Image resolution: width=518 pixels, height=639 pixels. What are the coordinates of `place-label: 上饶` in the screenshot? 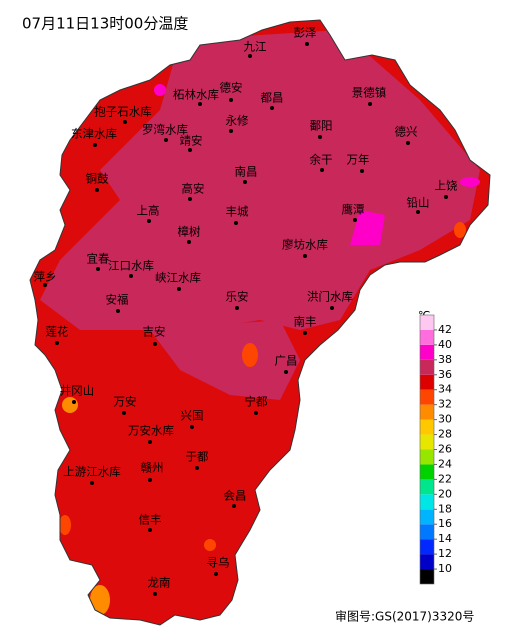 It's located at (446, 186).